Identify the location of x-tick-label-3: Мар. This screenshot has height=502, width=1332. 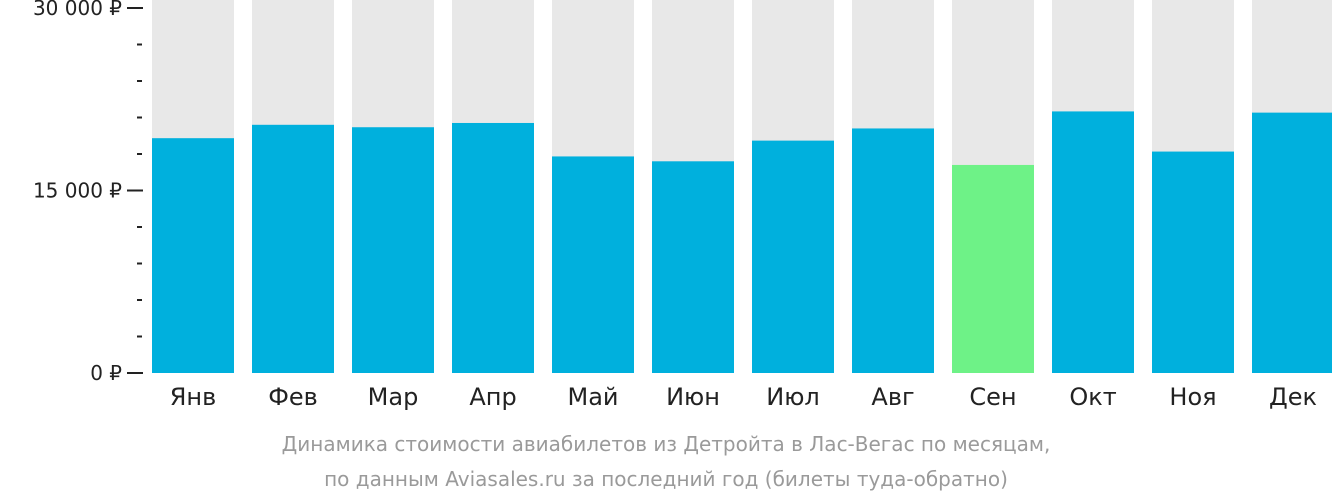
(393, 397).